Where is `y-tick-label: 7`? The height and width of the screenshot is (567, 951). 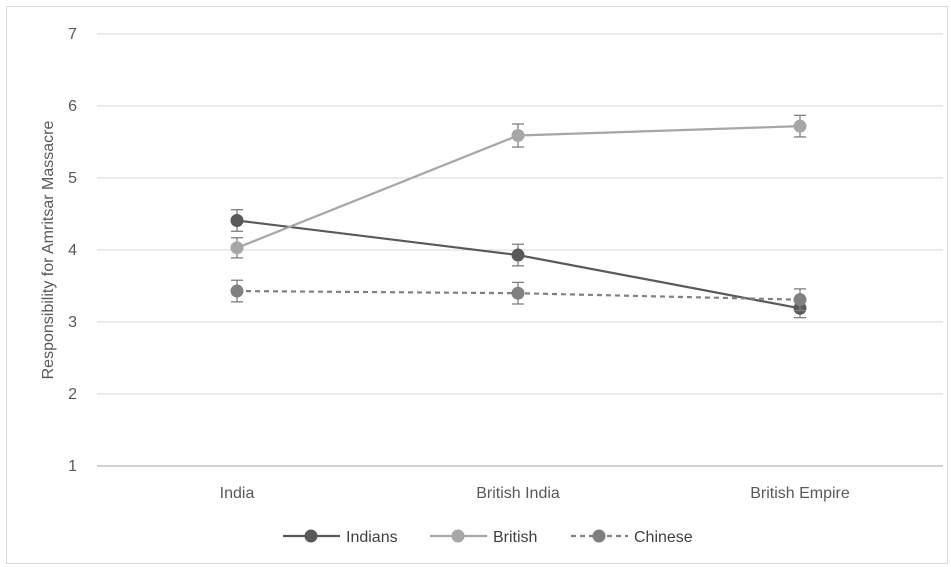 y-tick-label: 7 is located at coordinates (72, 34).